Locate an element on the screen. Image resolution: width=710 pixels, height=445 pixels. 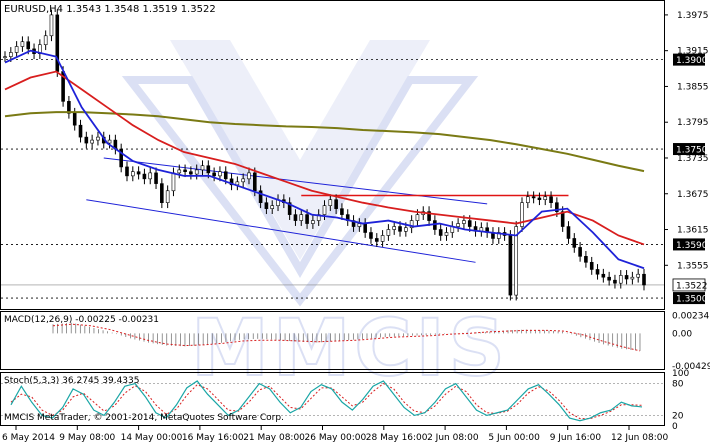
current-price-label: 1.3522 is located at coordinates (692, 286).